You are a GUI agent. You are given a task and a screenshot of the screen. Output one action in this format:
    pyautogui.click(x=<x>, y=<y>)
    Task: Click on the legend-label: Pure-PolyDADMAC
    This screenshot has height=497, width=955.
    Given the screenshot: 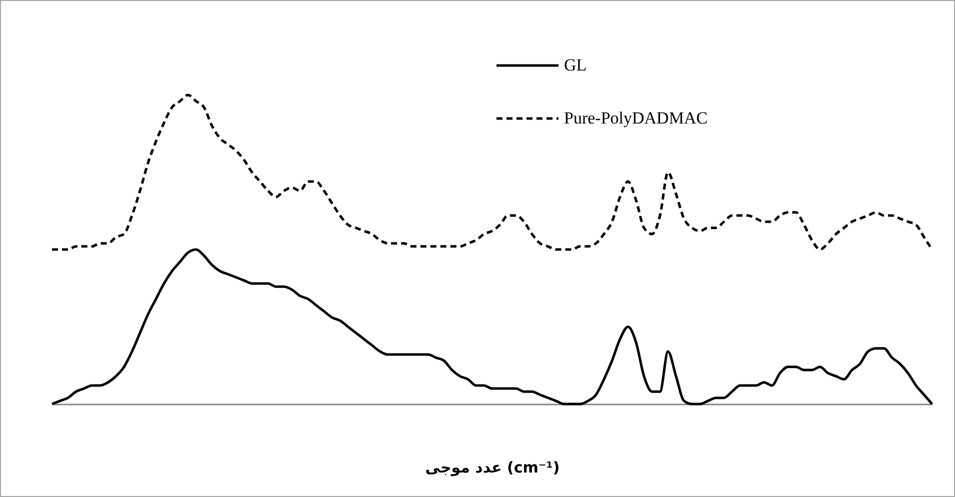 What is the action you would take?
    pyautogui.click(x=636, y=118)
    